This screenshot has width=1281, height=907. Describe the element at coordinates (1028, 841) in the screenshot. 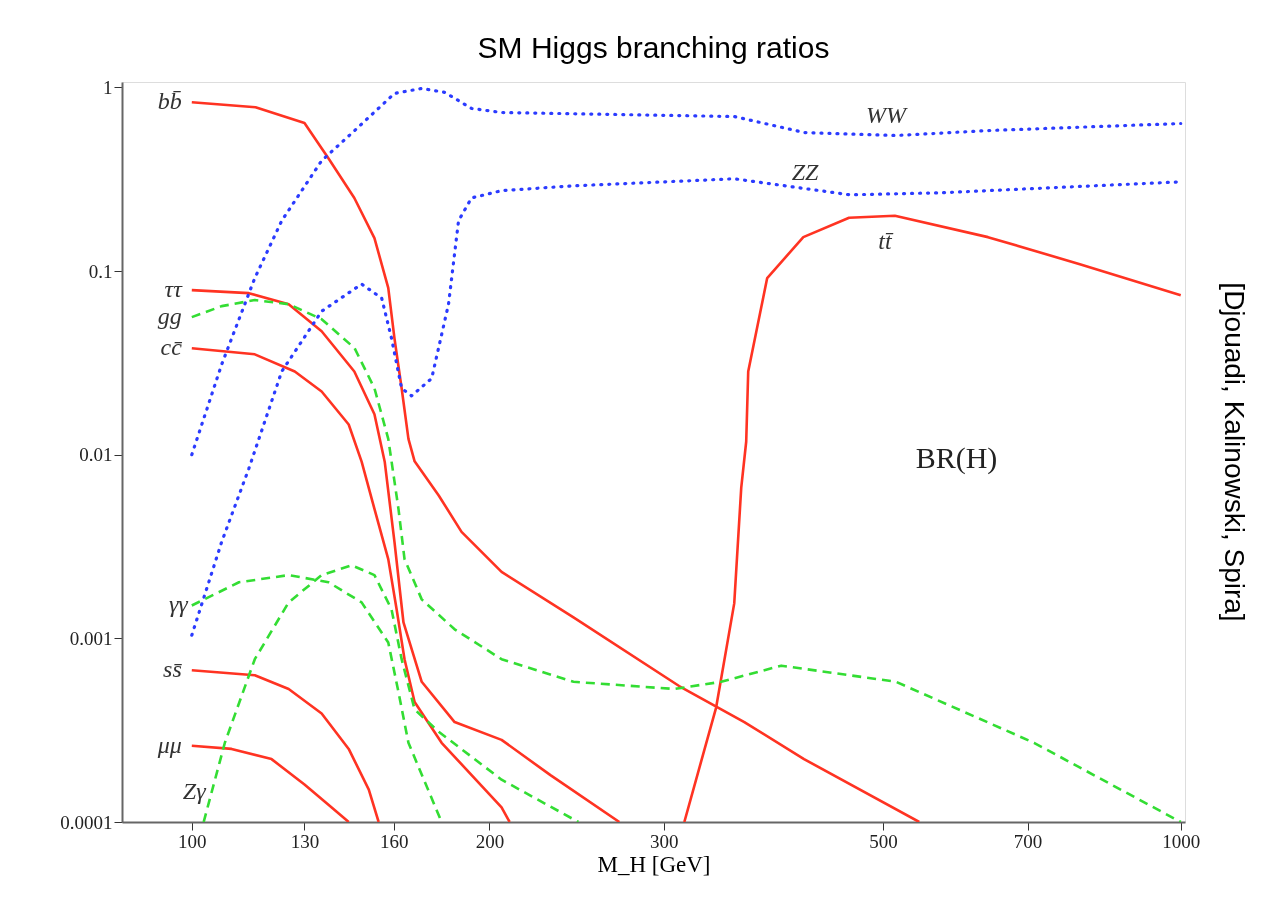

I see `x-tick-label: 700` at that location.